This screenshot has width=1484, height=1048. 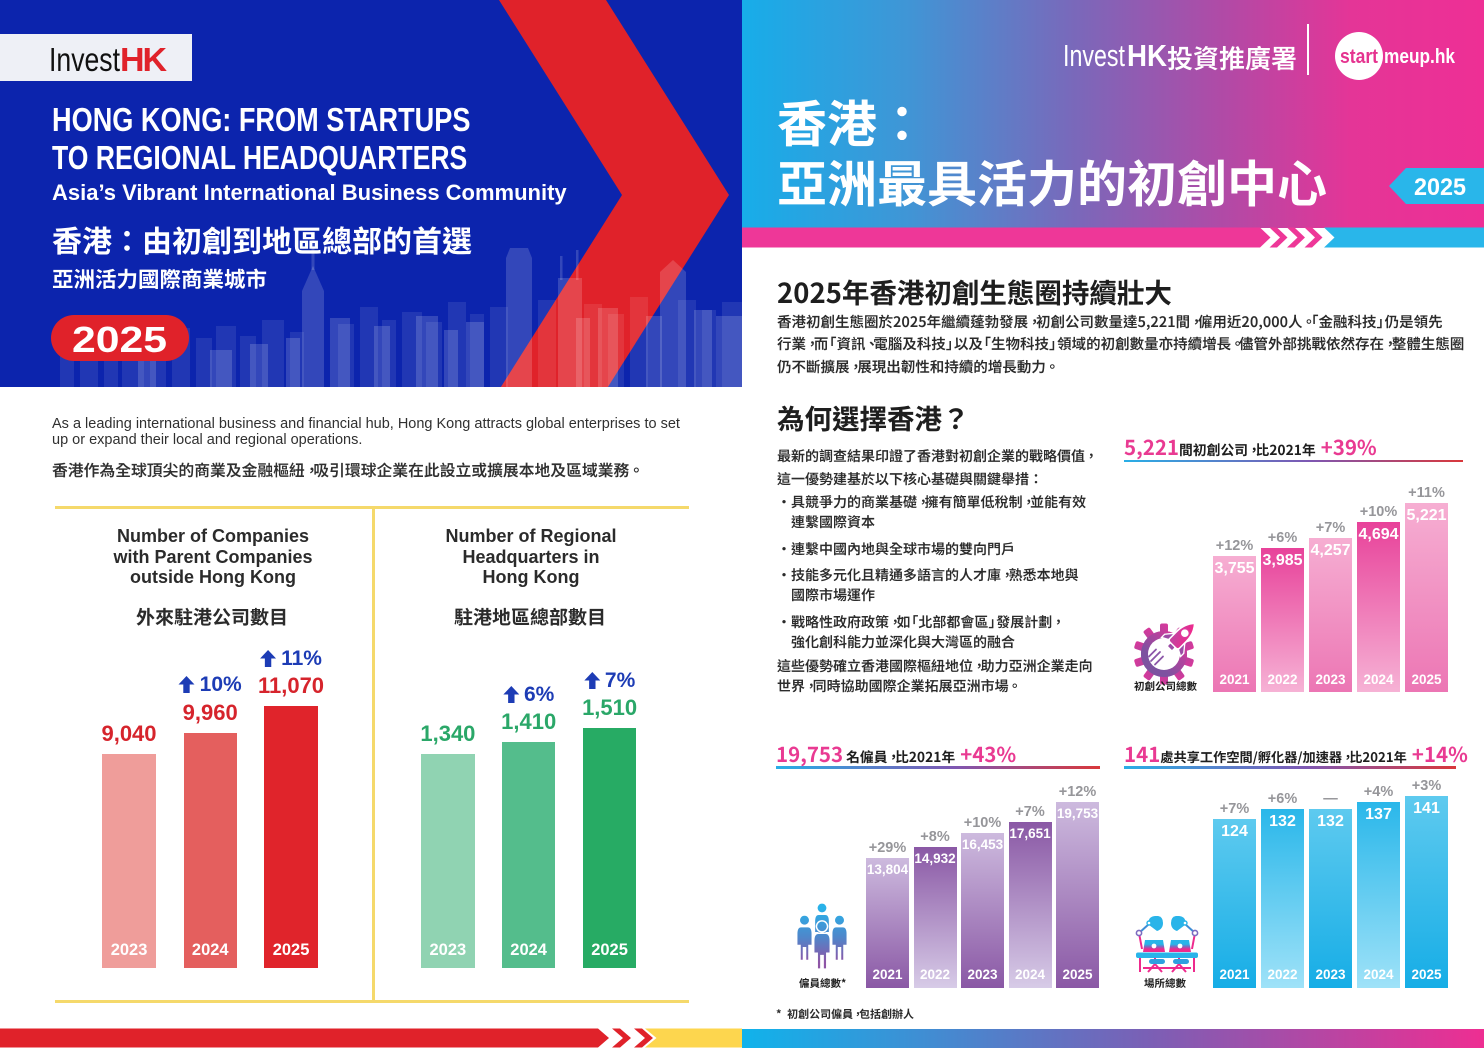 I want to click on svg-text: start, so click(x=1359, y=57).